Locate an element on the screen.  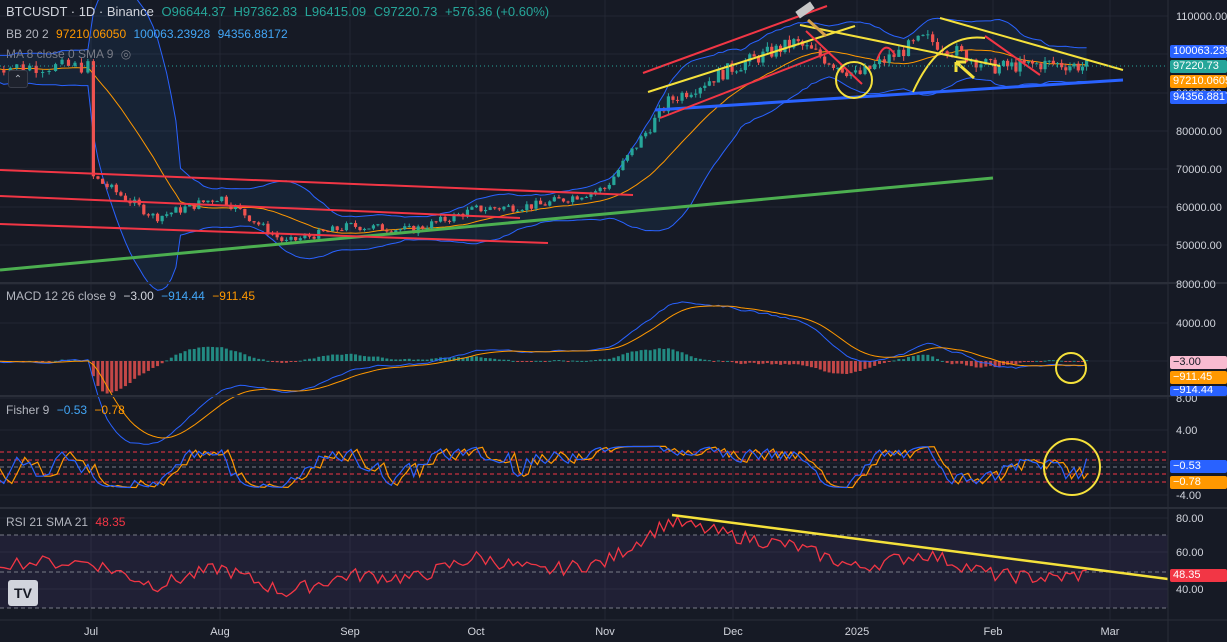
ma-legend: MA 8 close 0 SMA 9 ◎ is located at coordinates (70, 54).